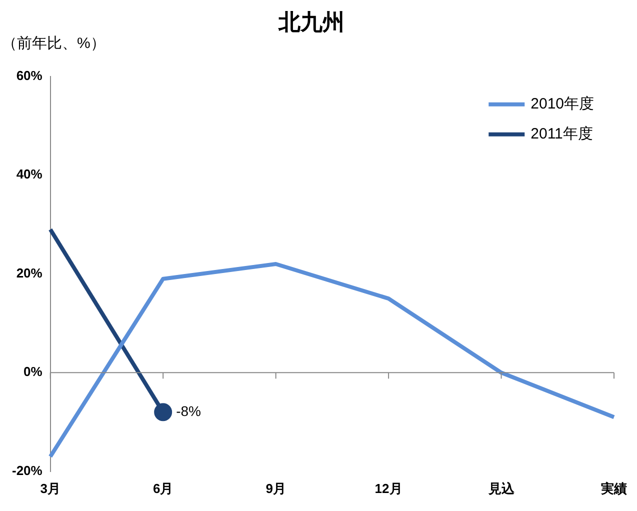  I want to click on x-tick-label: 9月, so click(276, 488).